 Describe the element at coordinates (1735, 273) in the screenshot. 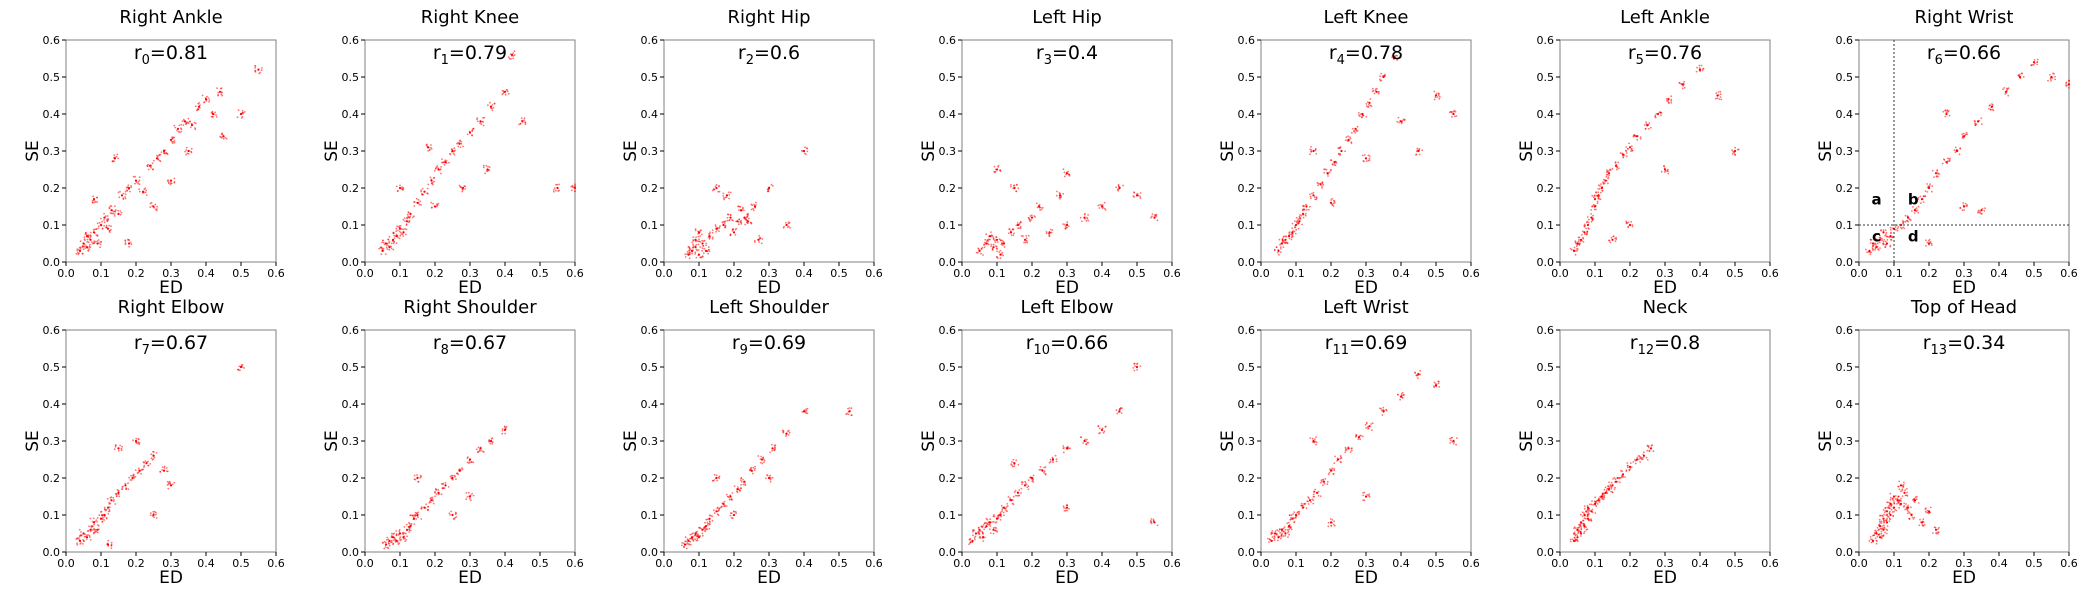

I see `x-tick-label: 0.5` at that location.